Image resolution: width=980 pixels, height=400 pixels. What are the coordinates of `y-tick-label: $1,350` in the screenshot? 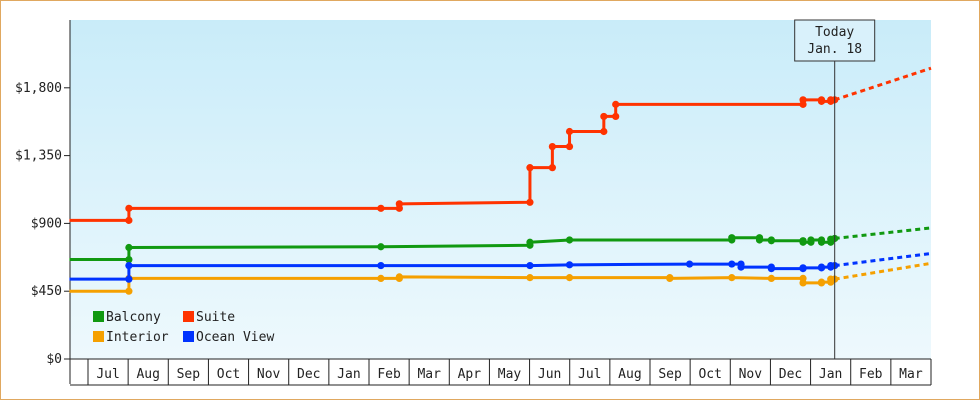 It's located at (38, 156).